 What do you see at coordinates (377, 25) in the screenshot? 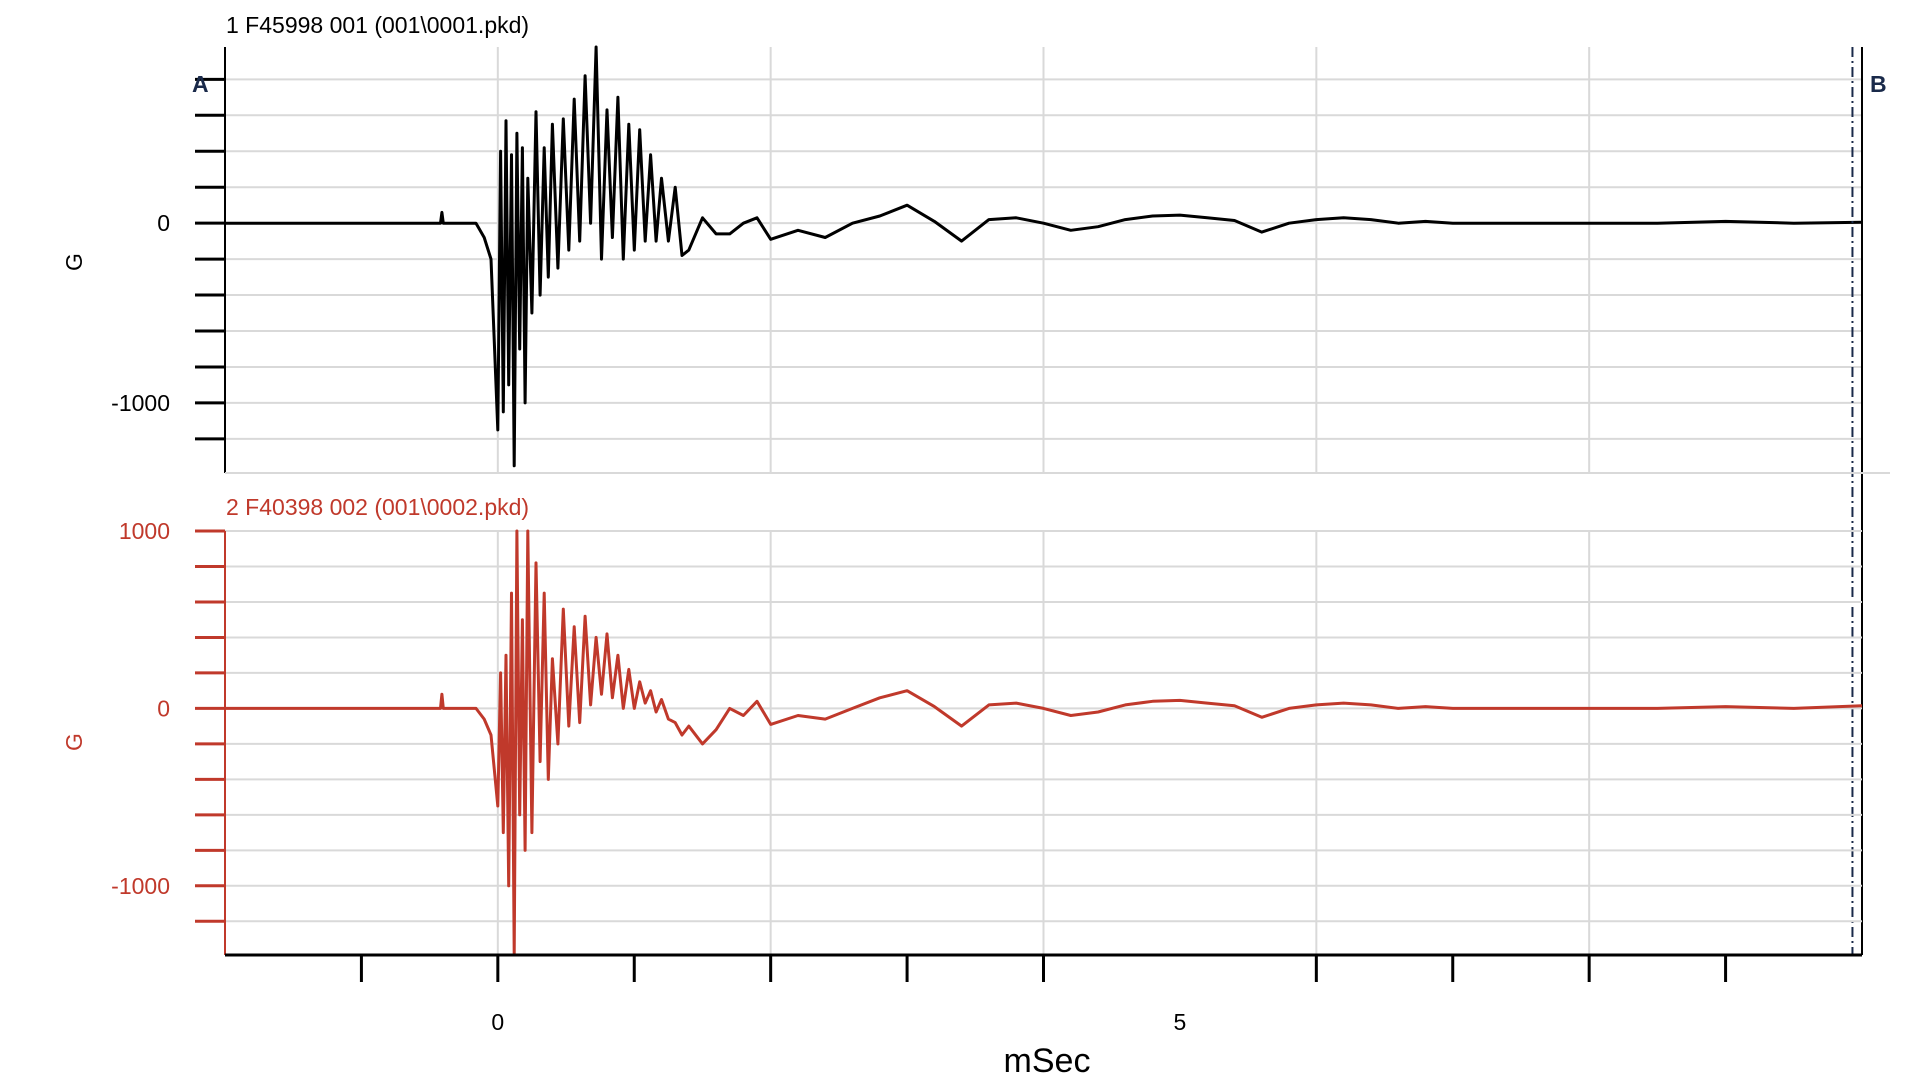
I see `trace-title-top: 1 F45998 001 (001\0001.pkd)` at bounding box center [377, 25].